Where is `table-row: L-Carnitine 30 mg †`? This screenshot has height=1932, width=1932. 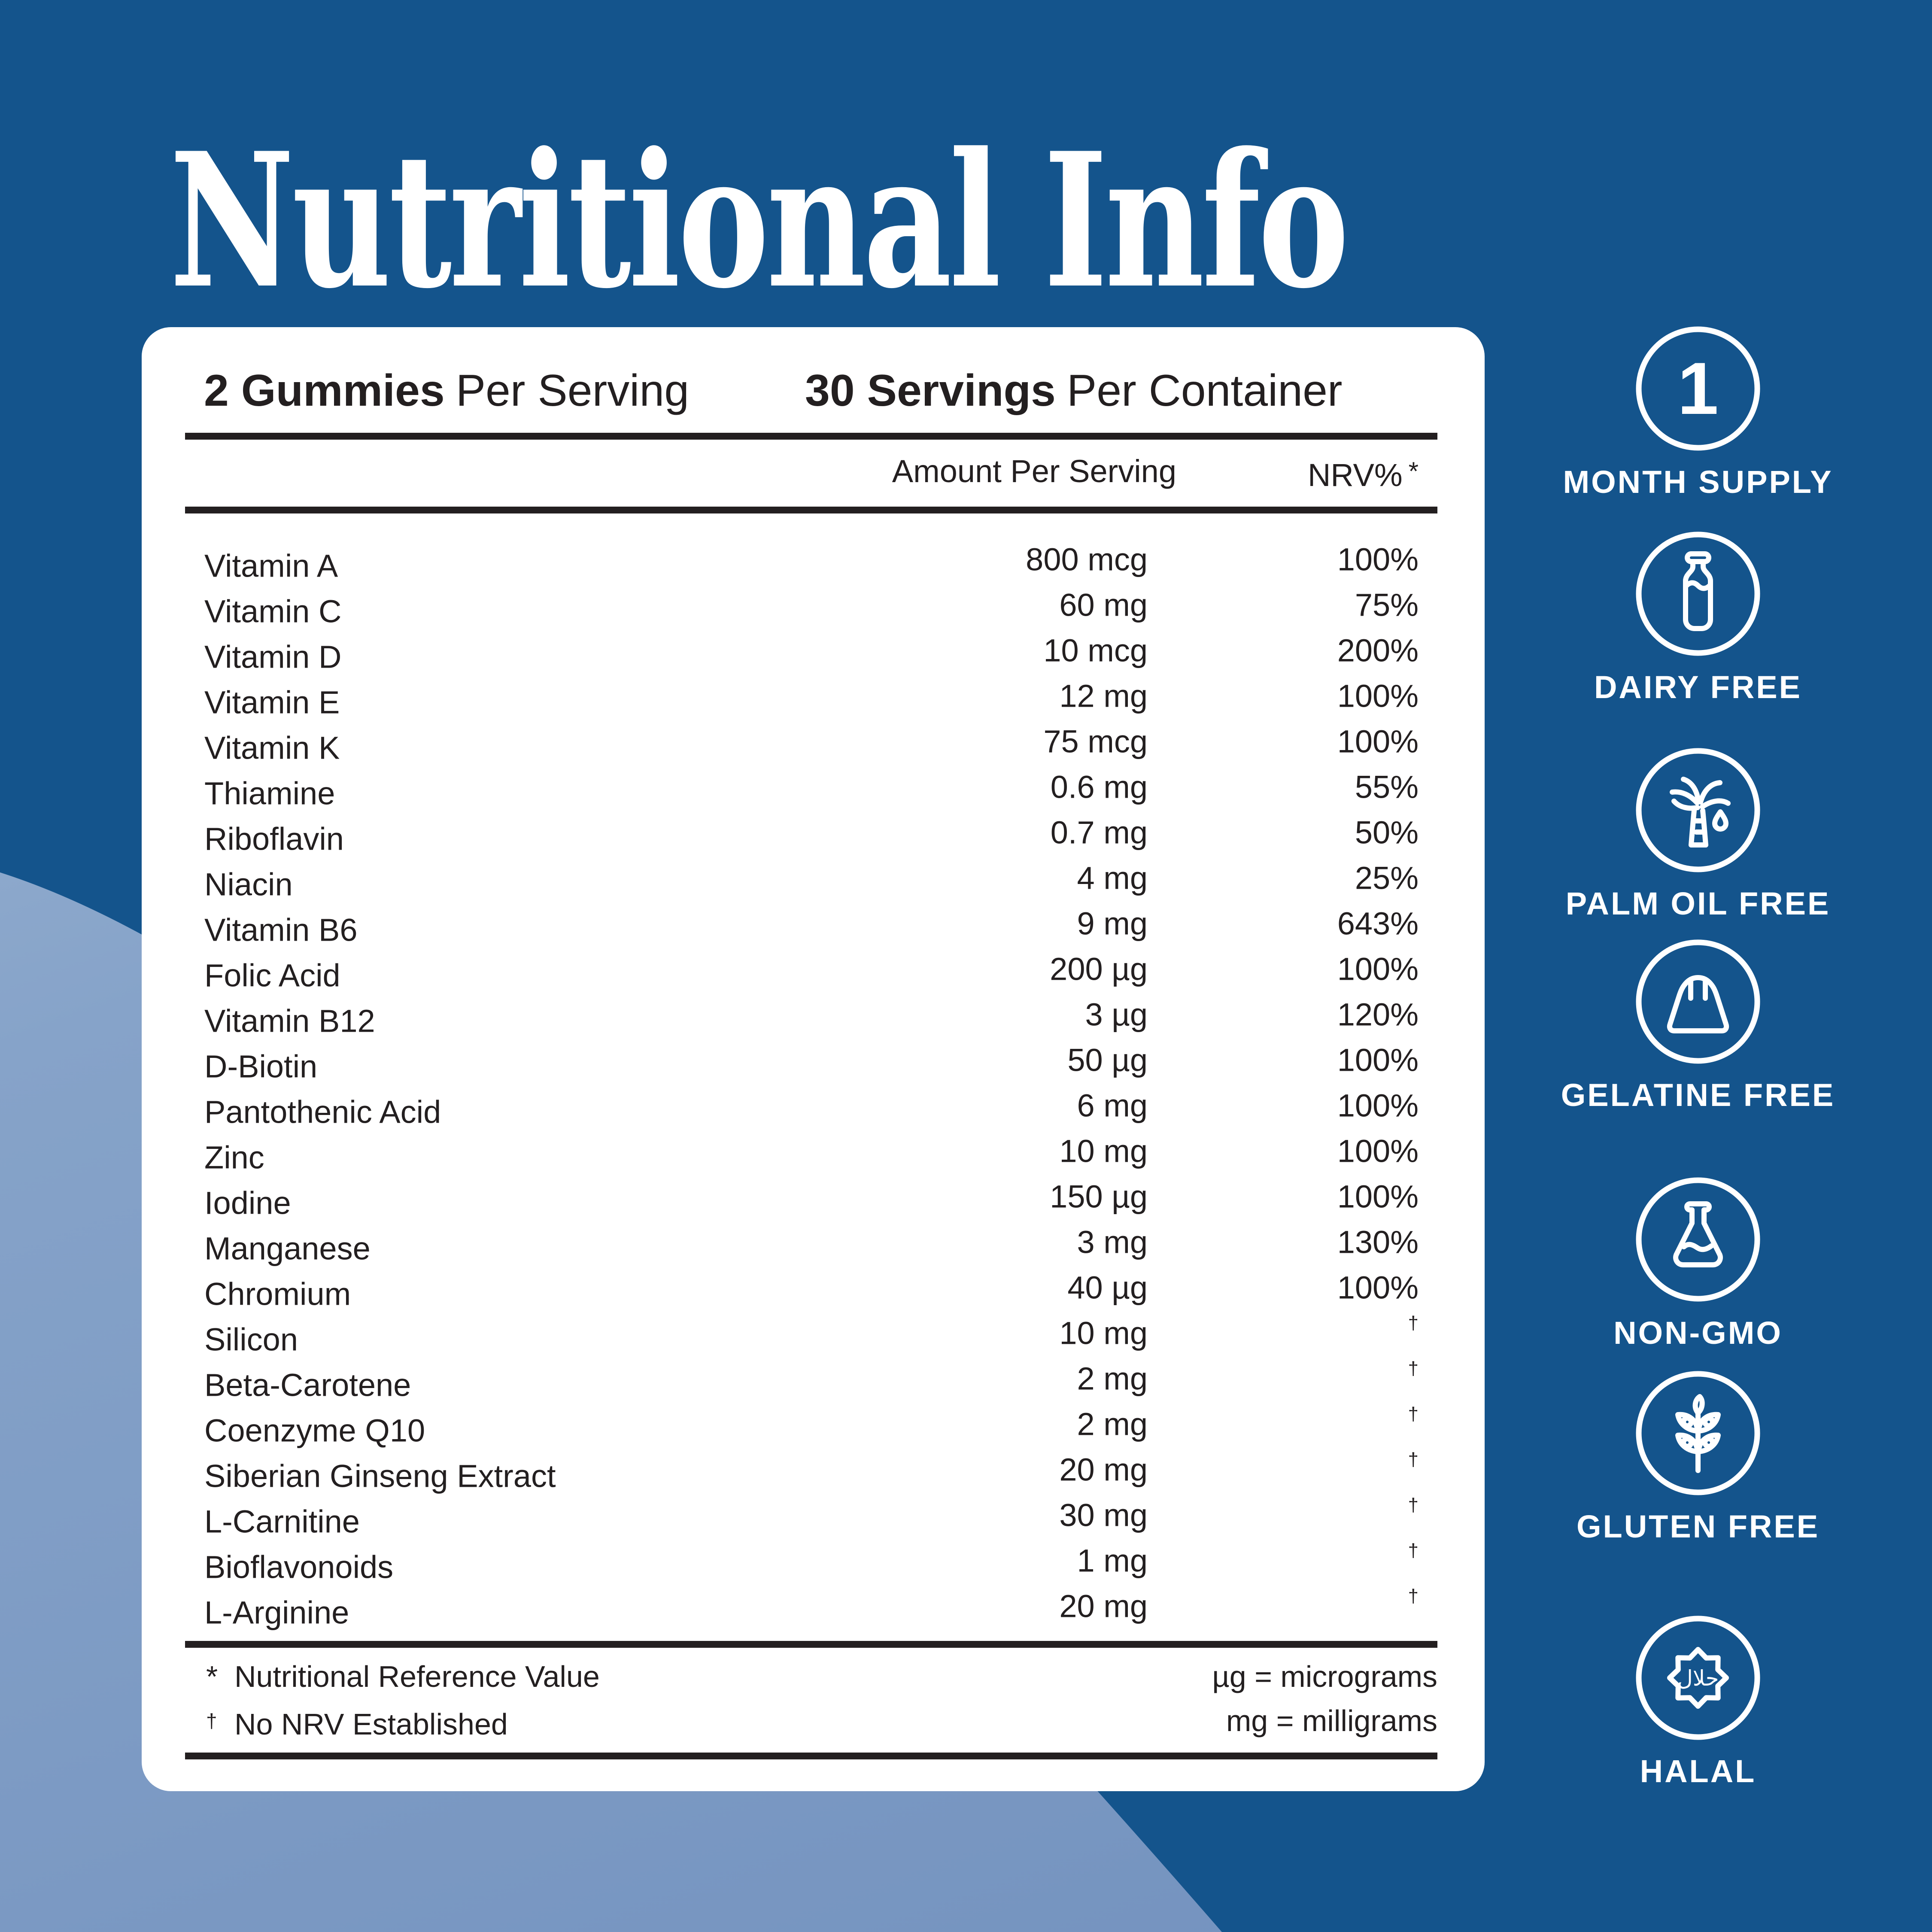
table-row: L-Carnitine 30 mg † is located at coordinates (813, 1519).